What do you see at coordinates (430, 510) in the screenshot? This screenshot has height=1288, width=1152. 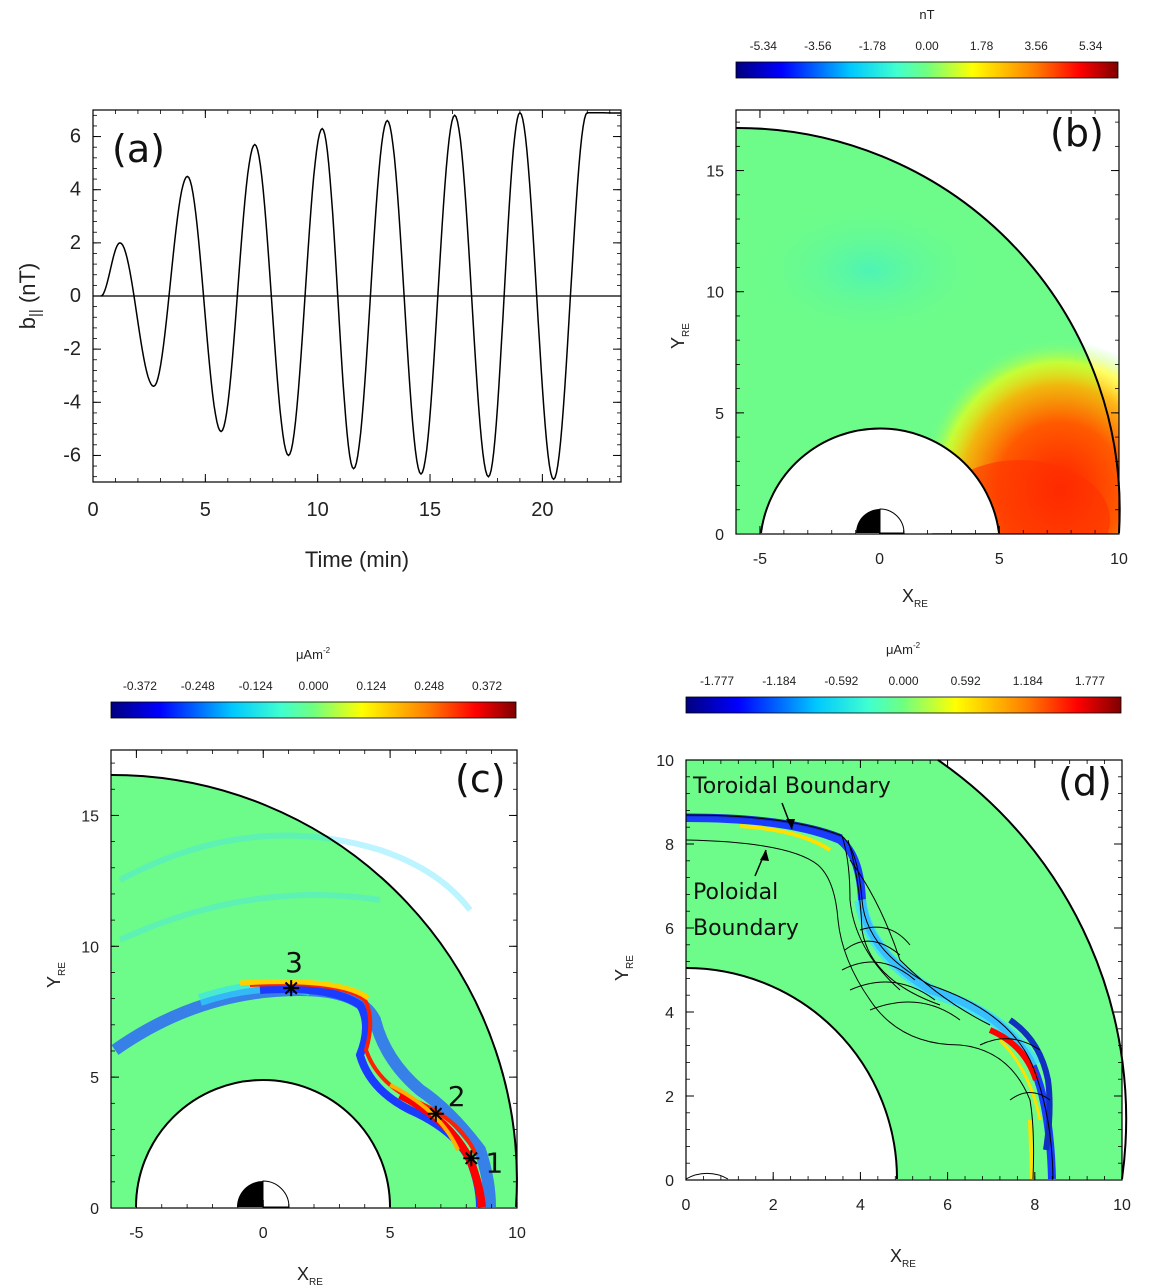 I see `x-tick-label: 15` at bounding box center [430, 510].